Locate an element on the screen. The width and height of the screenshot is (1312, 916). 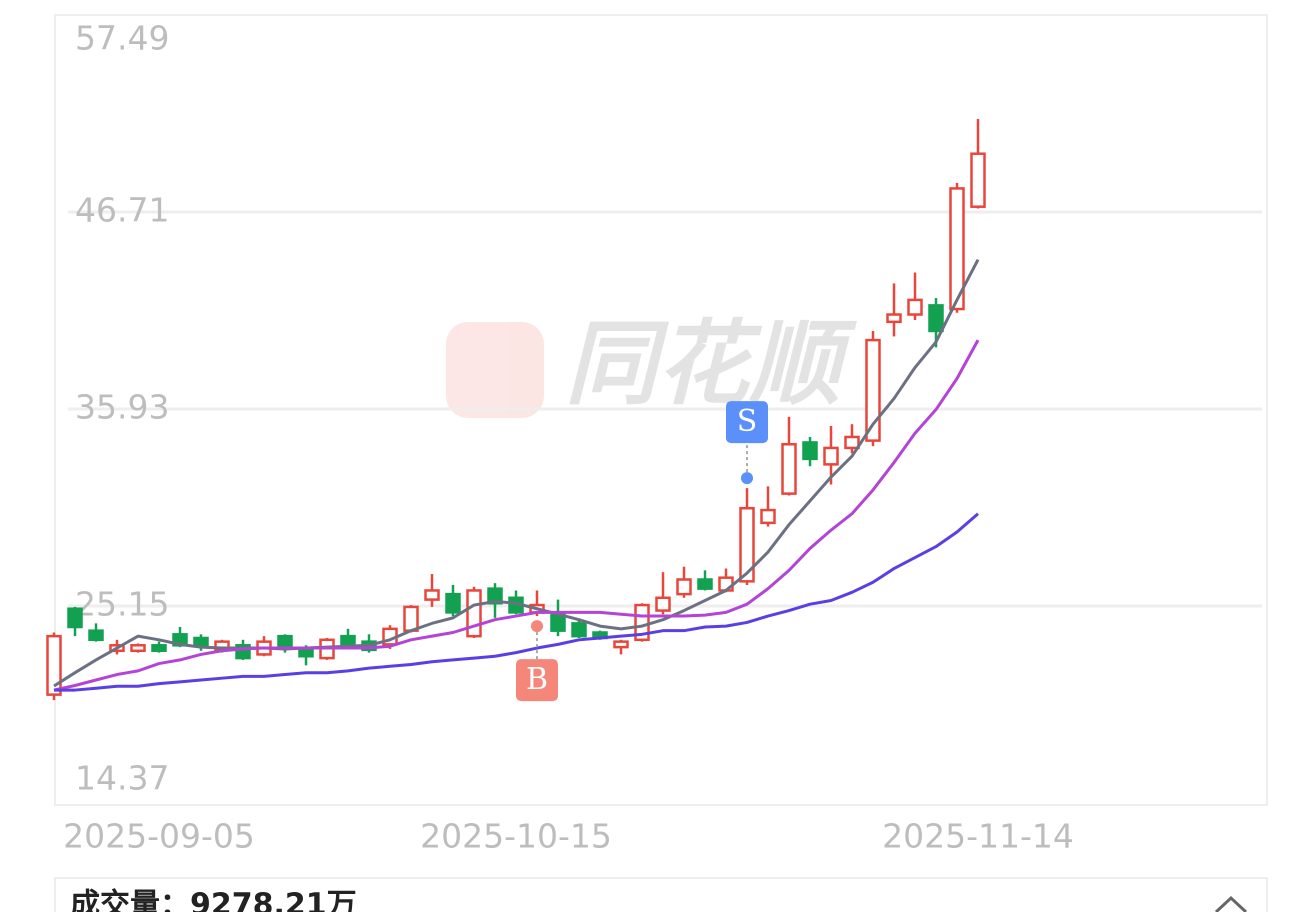
watermark: 同花顺 is located at coordinates (652, 364).